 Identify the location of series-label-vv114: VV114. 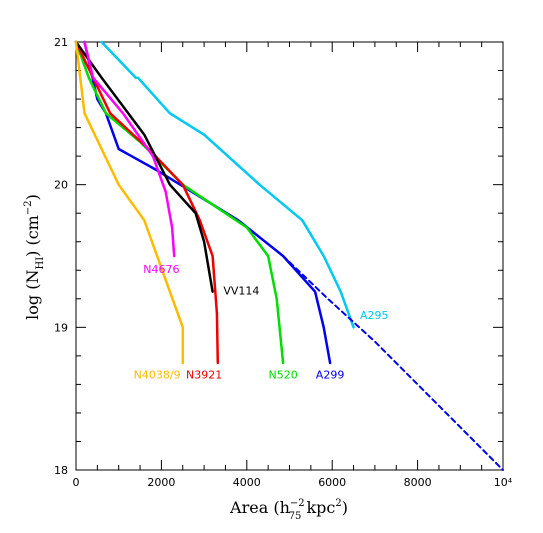
(241, 291).